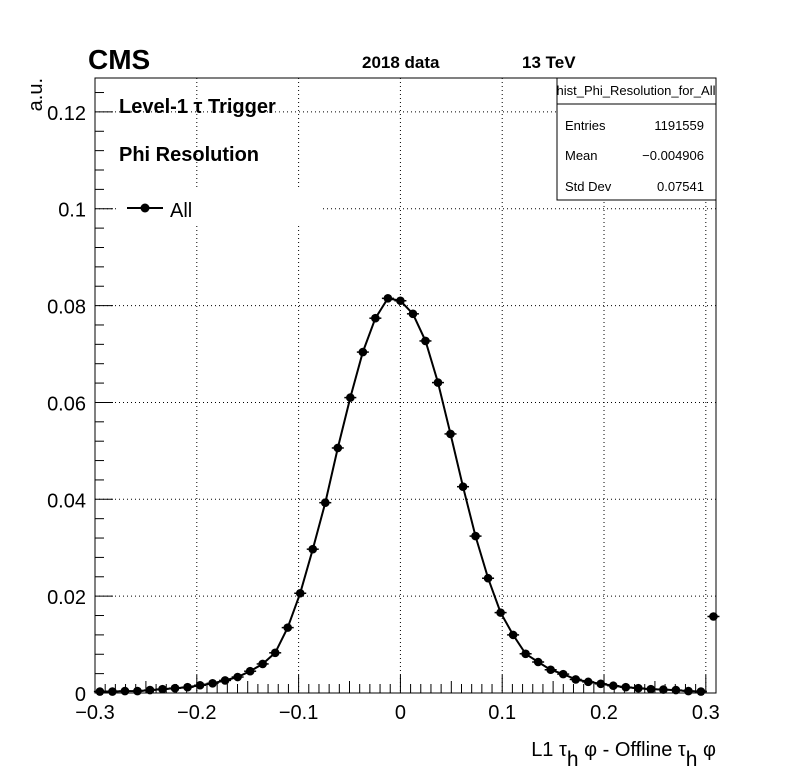 Image resolution: width=796 pixels, height=772 pixels. Describe the element at coordinates (502, 713) in the screenshot. I see `x-tick-label: 0.1` at that location.